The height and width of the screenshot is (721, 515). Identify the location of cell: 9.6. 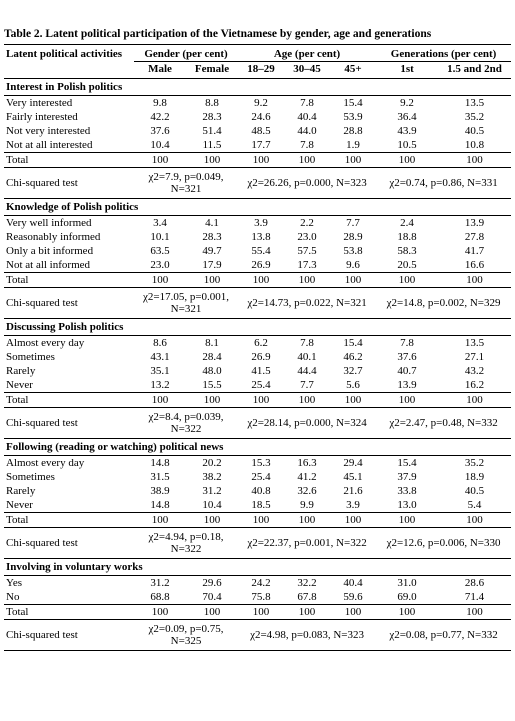
(353, 265).